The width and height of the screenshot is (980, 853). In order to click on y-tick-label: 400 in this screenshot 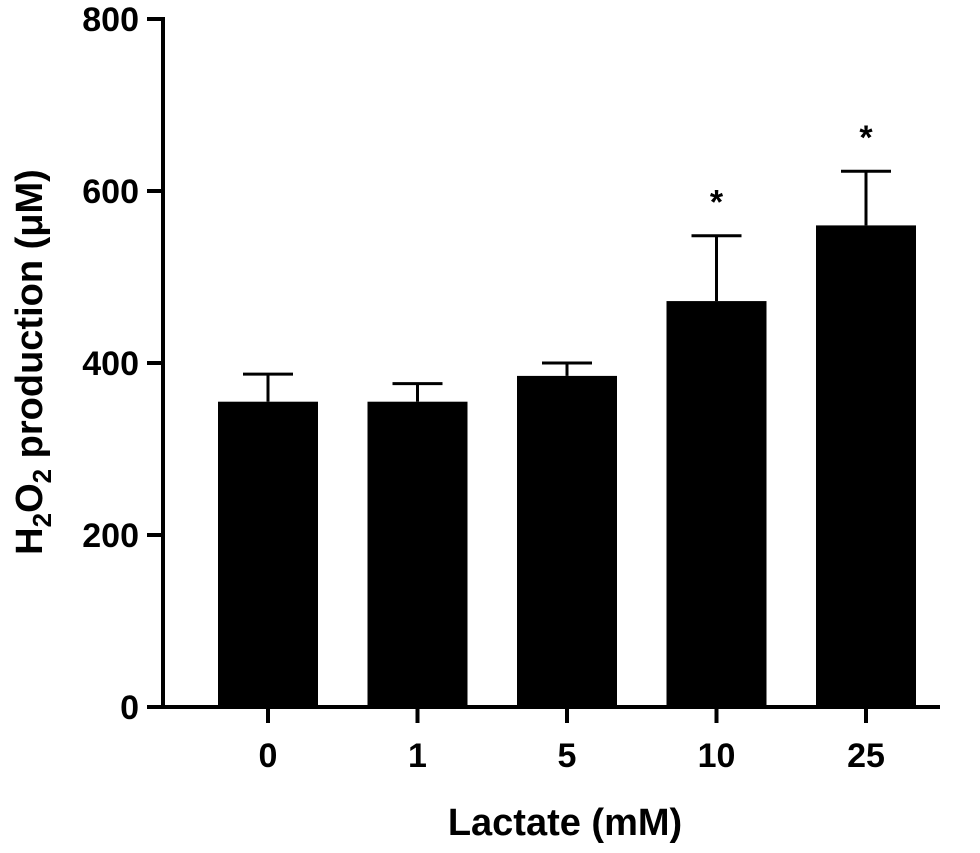, I will do `click(110, 364)`.